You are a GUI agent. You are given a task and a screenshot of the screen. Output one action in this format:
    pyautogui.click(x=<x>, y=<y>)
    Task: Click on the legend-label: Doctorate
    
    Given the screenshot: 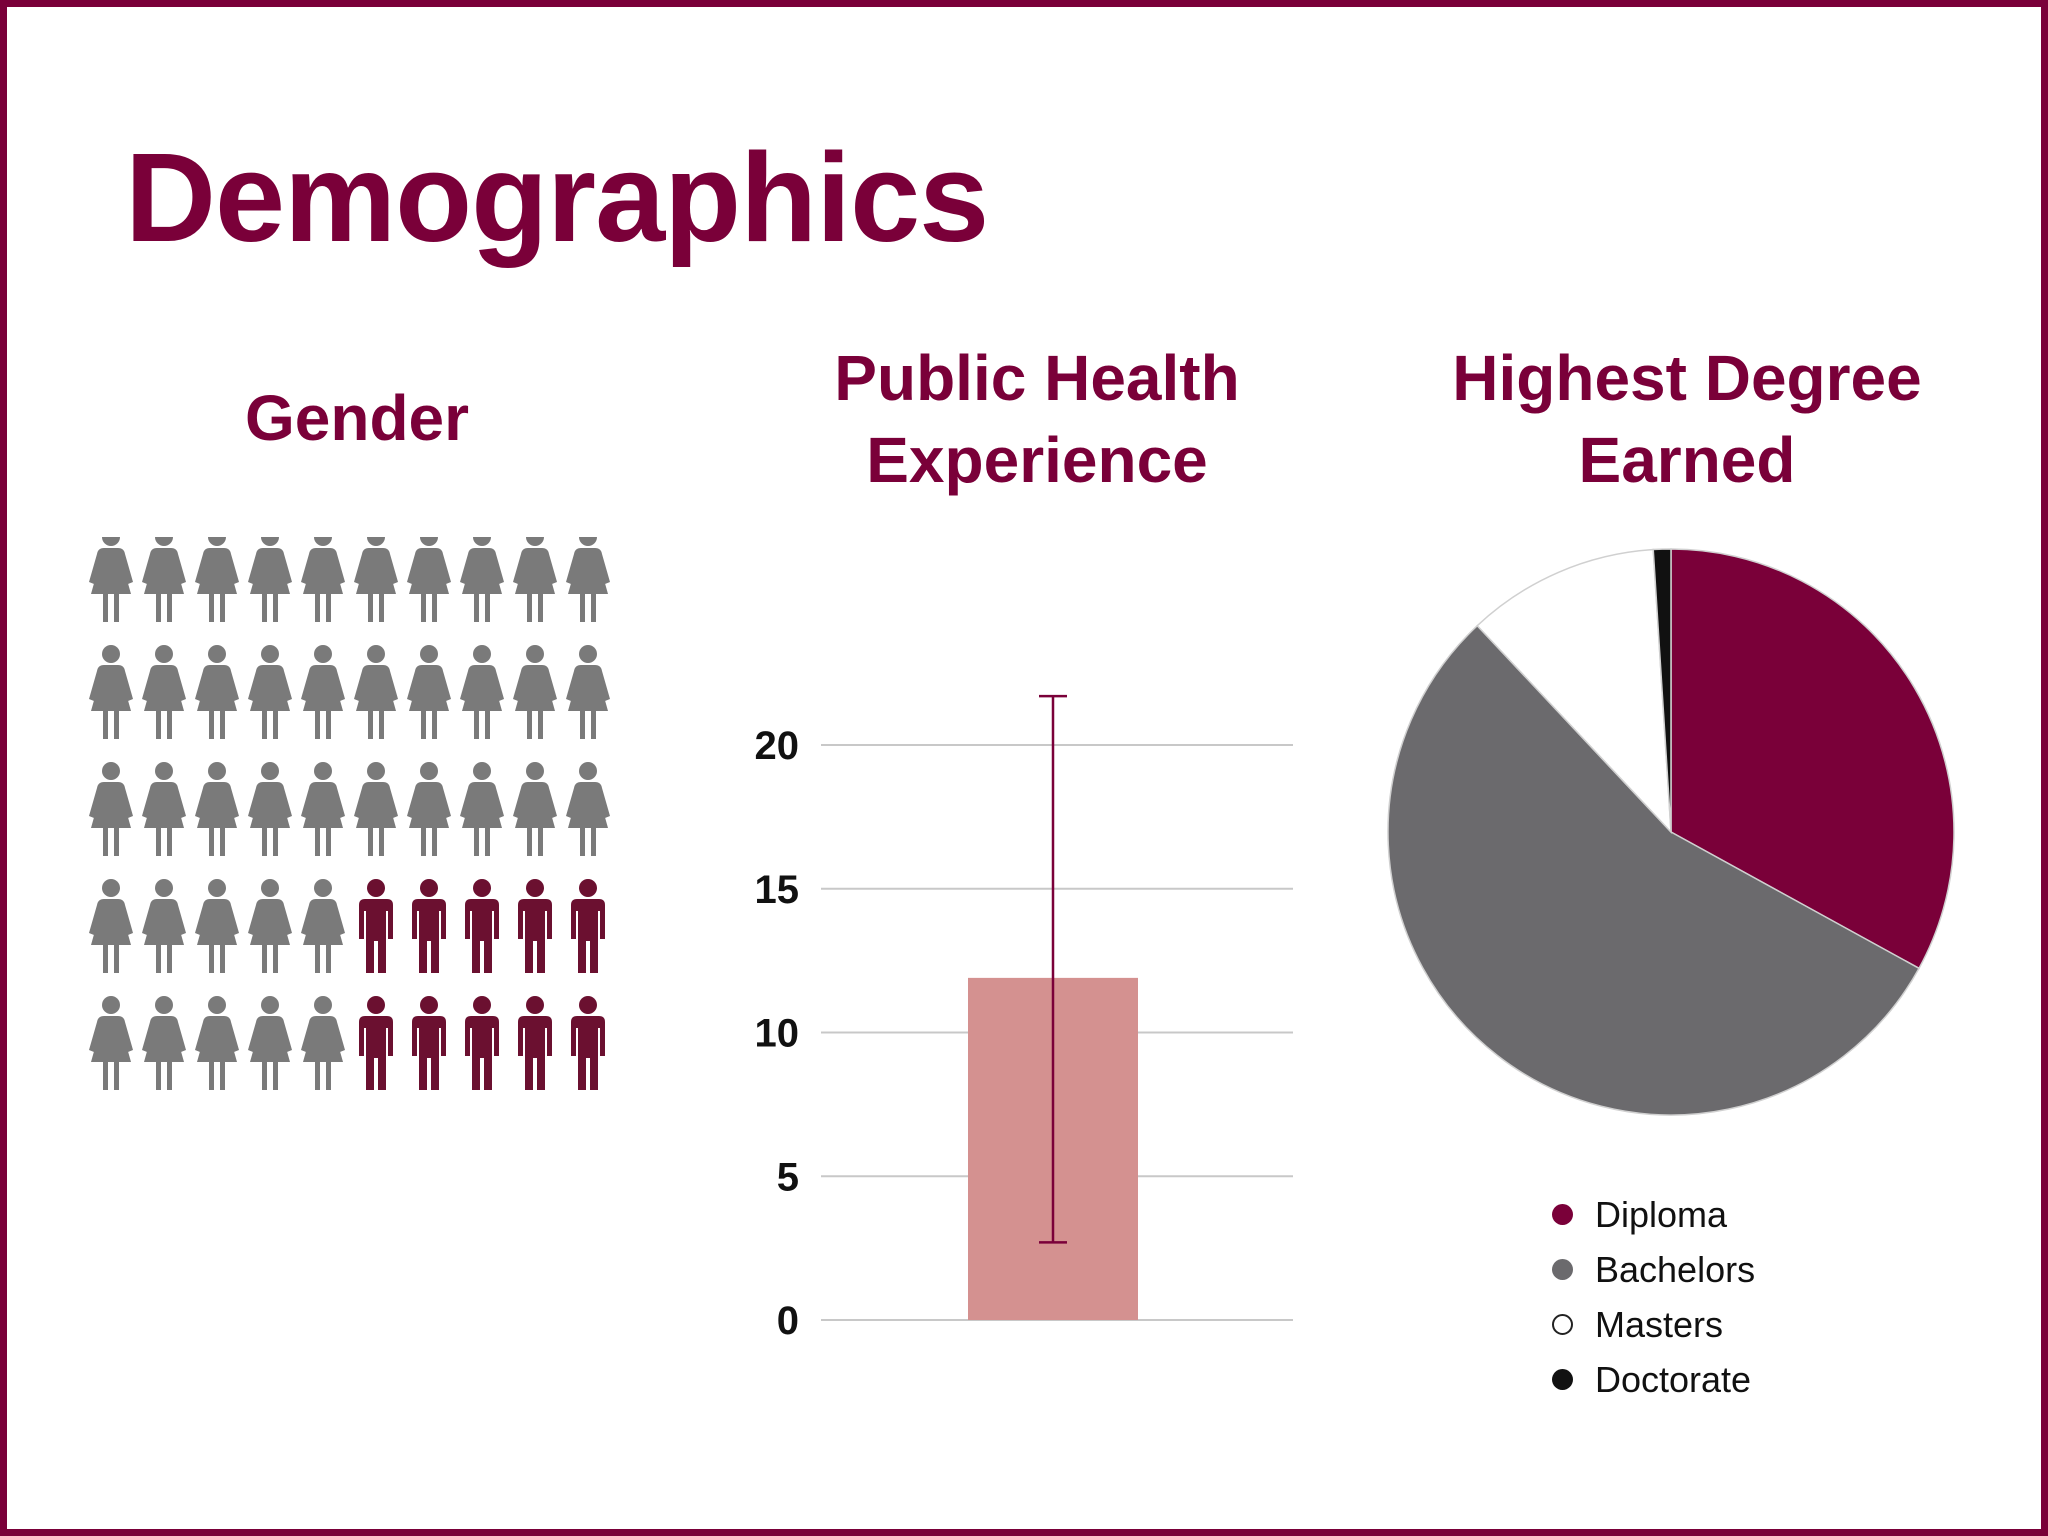 What is the action you would take?
    pyautogui.click(x=1673, y=1379)
    